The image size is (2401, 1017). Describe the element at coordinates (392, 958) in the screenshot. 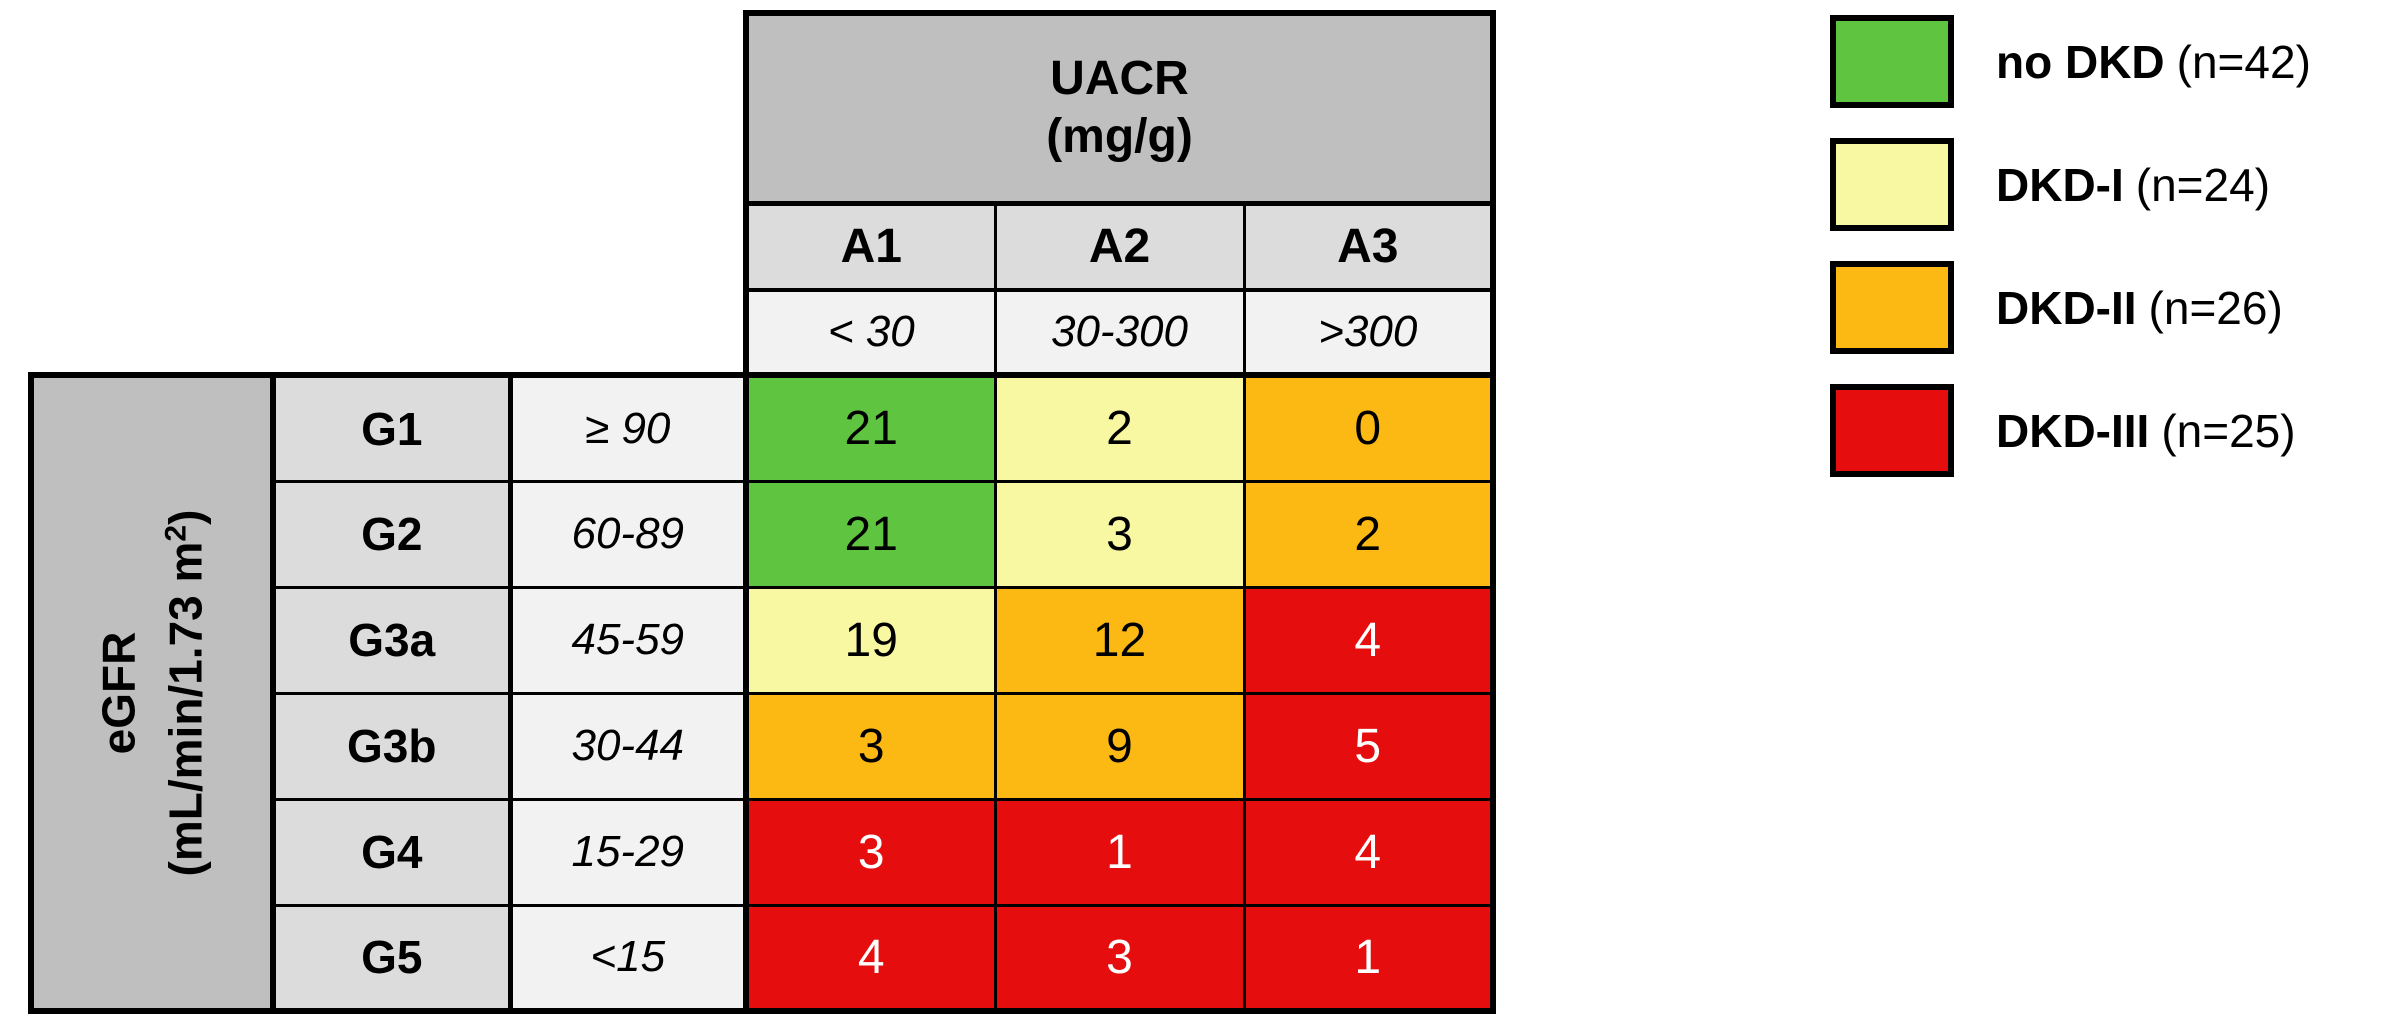

I see `grade-cell-g5: G5` at that location.